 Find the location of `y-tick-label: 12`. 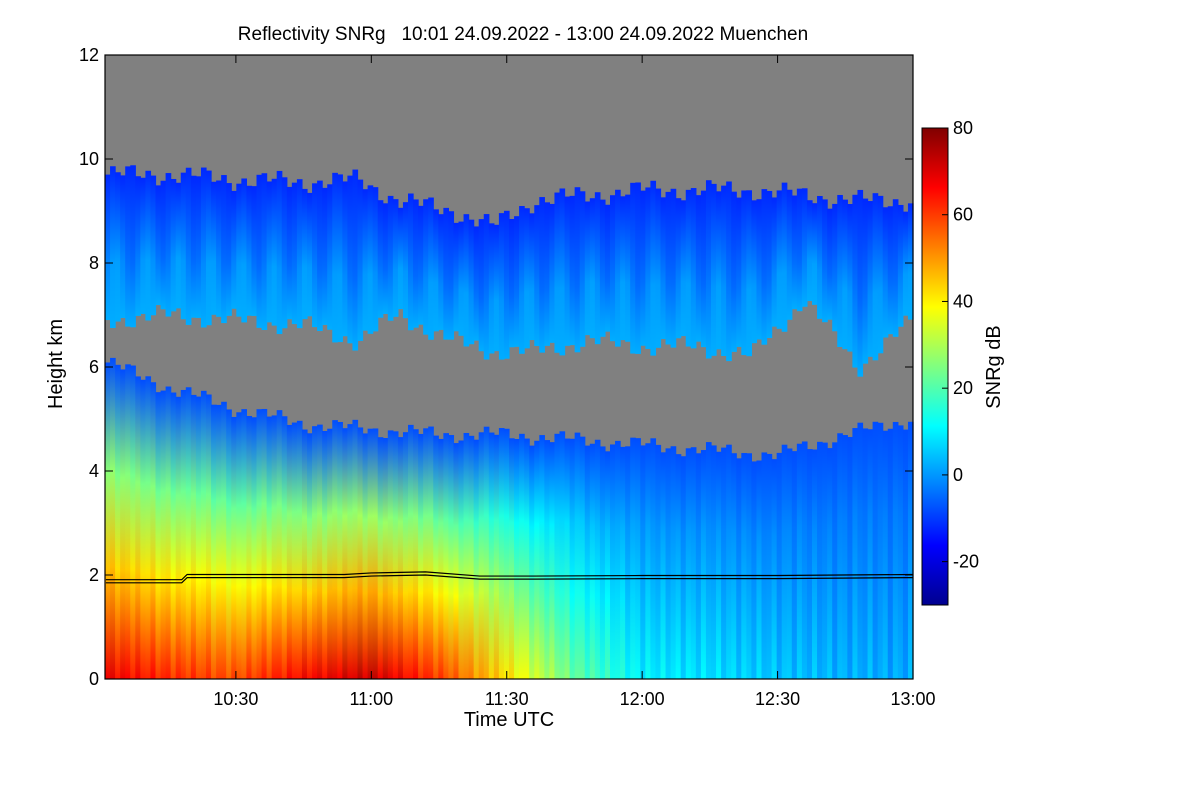

y-tick-label: 12 is located at coordinates (89, 55).